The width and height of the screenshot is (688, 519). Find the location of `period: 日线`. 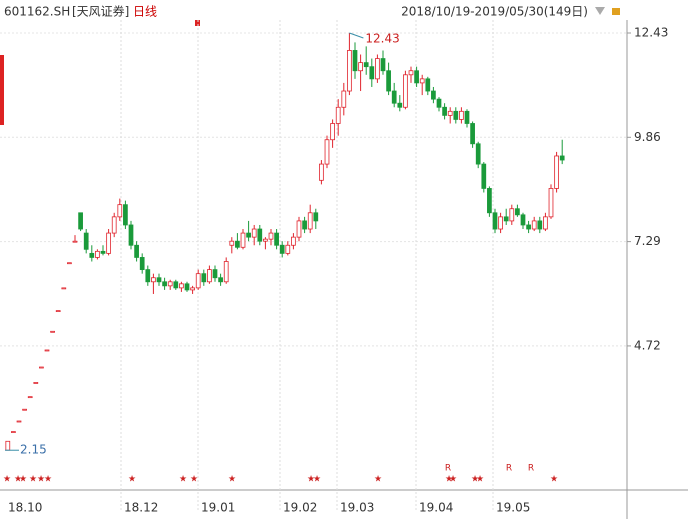

period: 日线 is located at coordinates (145, 12).